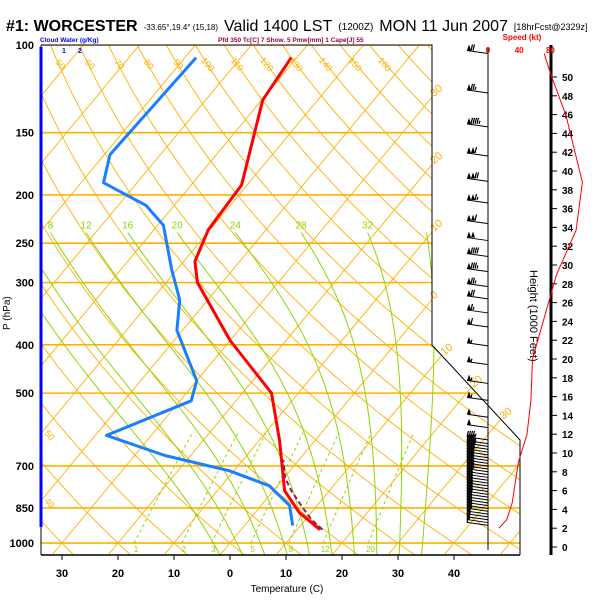 Image resolution: width=600 pixels, height=600 pixels. I want to click on pressure-tick-label: 700, so click(25, 467).